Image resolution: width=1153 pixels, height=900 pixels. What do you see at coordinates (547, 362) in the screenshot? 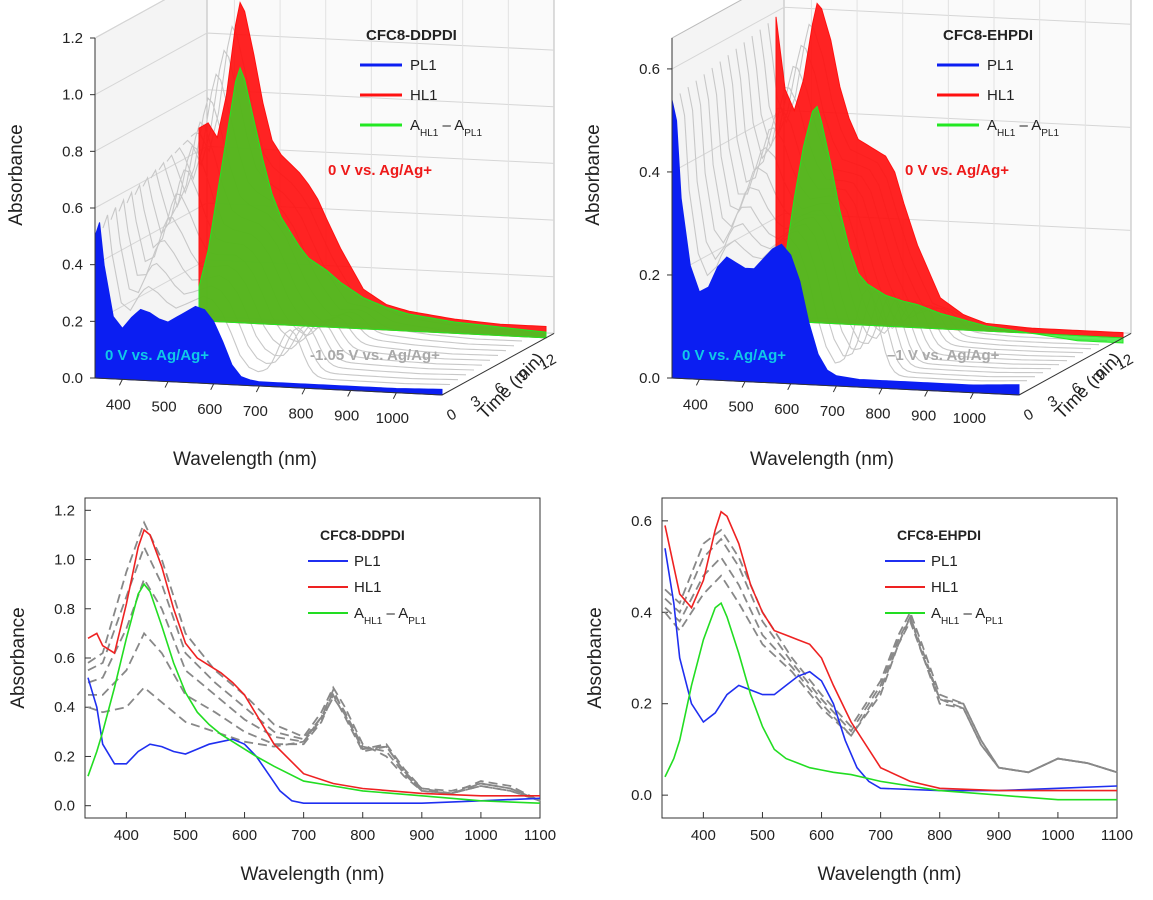
I see `time-tick-label: 12` at bounding box center [547, 362].